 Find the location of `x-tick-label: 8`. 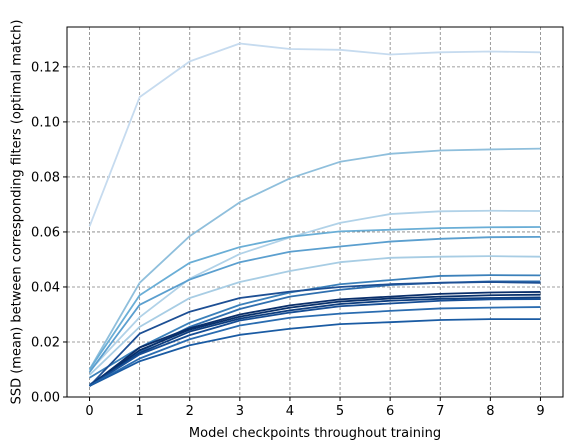

x-tick-label: 8 is located at coordinates (490, 411).